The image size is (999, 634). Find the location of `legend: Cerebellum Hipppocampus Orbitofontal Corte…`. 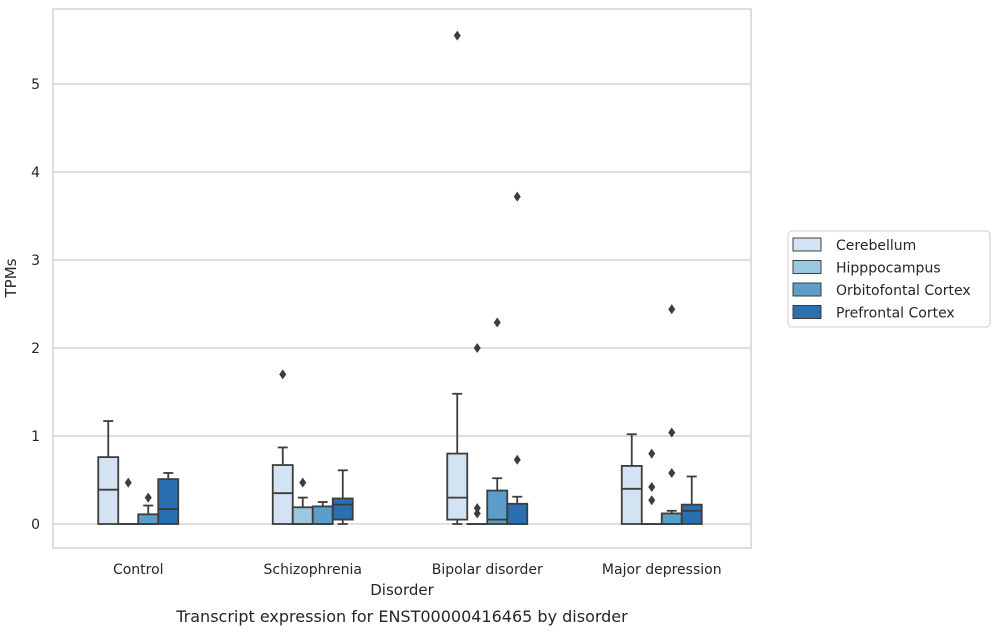

legend: Cerebellum Hipppocampus Orbitofontal Corte… is located at coordinates (889, 279).